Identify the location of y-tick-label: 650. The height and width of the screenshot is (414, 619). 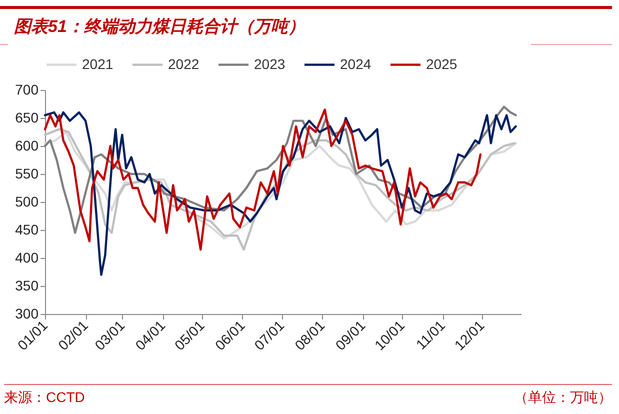
(27, 118).